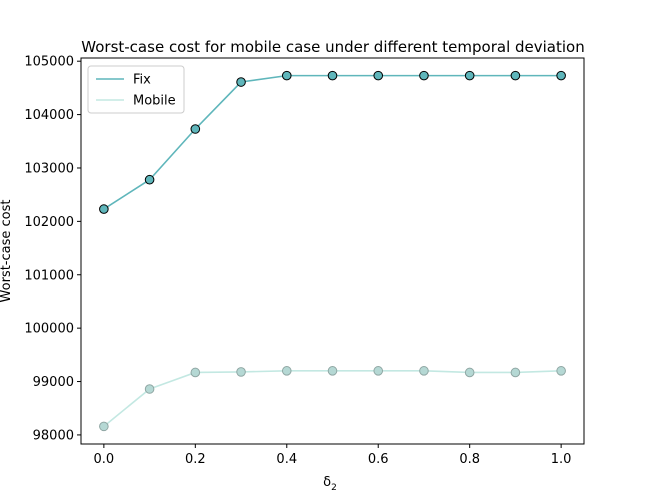  I want to click on x-axis-label: δ2, so click(330, 484).